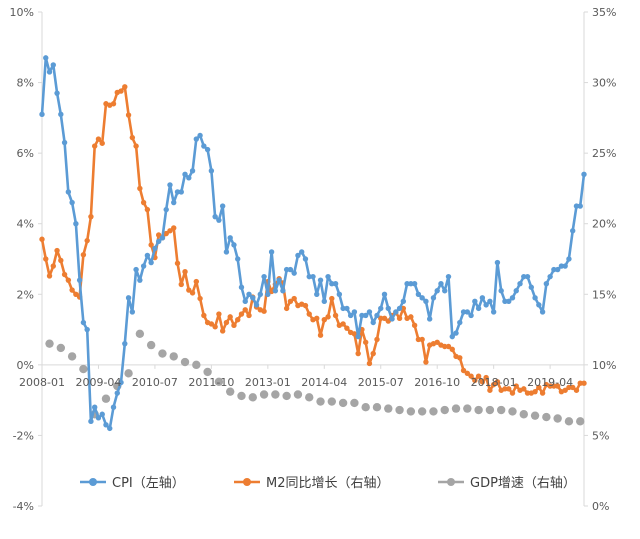 Image resolution: width=640 pixels, height=539 pixels. I want to click on left-axis-tick-label: 10%, so click(22, 12).